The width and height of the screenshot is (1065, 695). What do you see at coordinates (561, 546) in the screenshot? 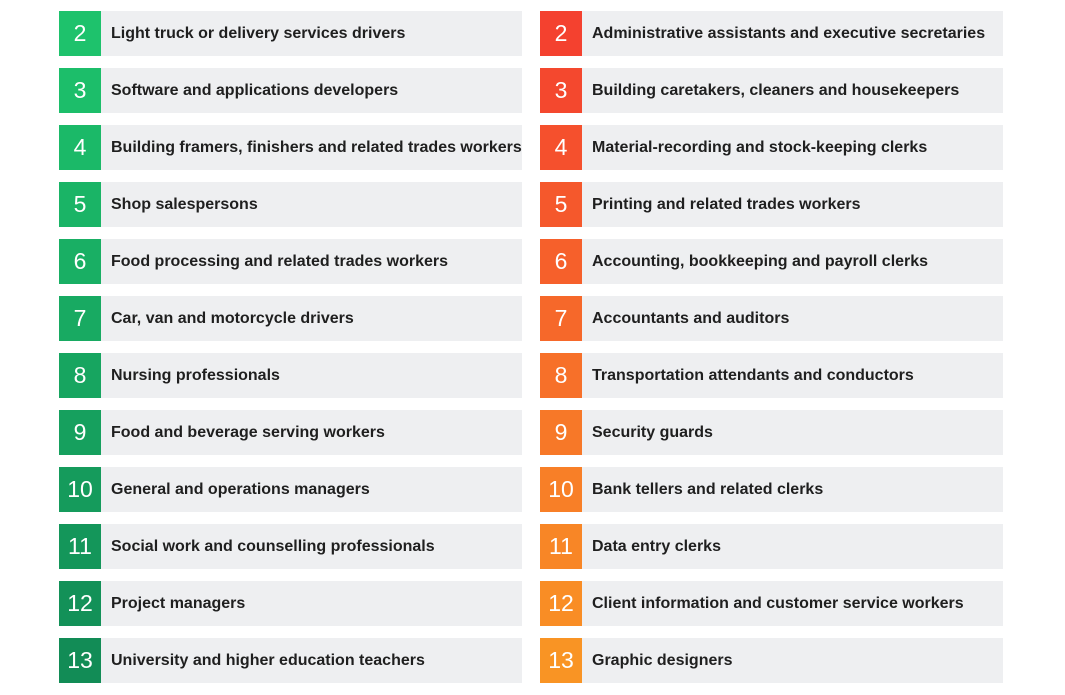
I see `declining-rank-badge: 11` at bounding box center [561, 546].